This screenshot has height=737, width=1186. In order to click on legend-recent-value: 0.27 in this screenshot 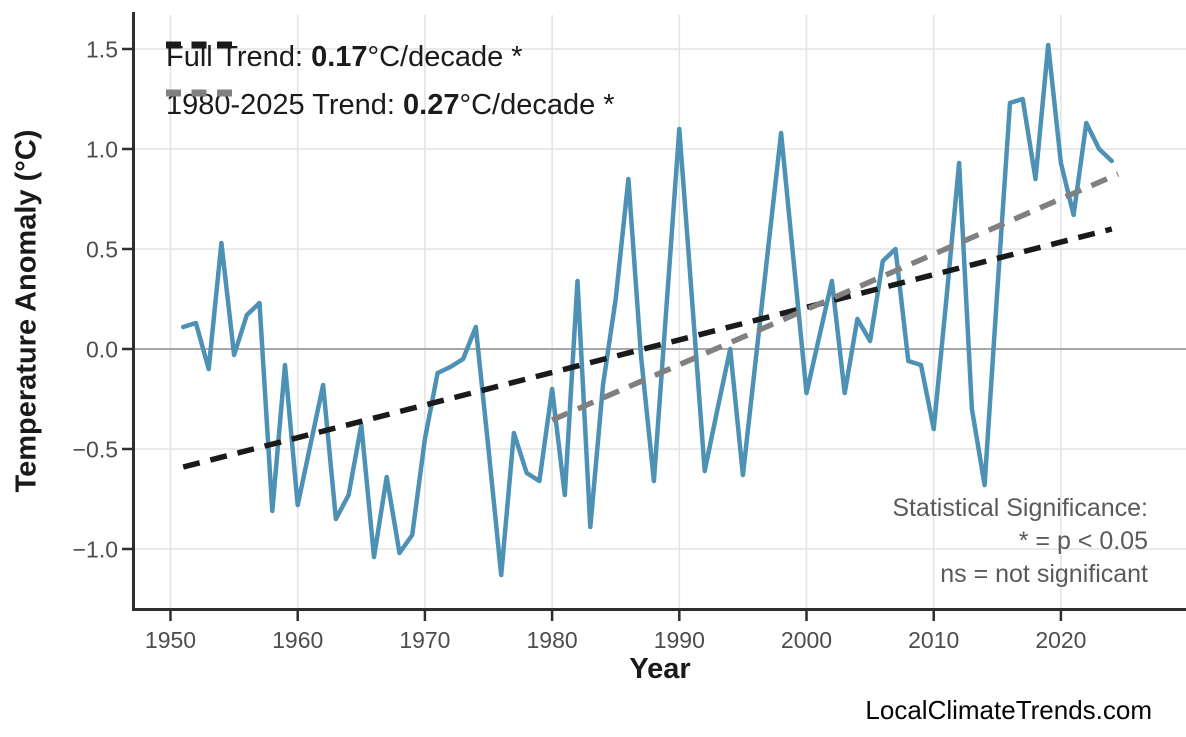, I will do `click(431, 104)`.